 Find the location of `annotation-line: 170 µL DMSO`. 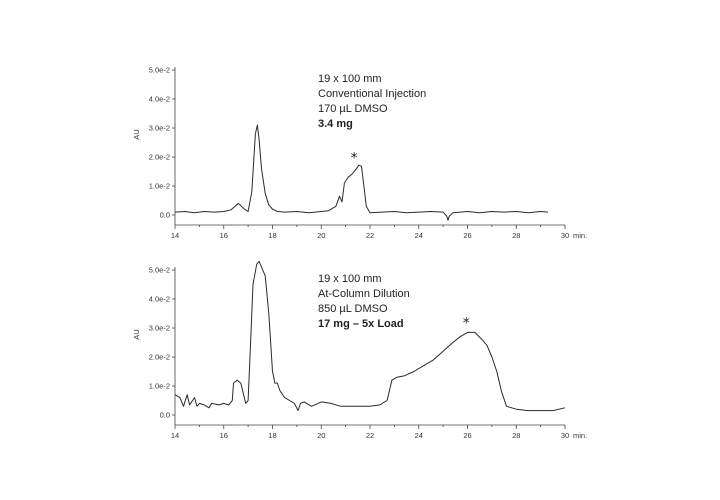

annotation-line: 170 µL DMSO is located at coordinates (353, 109).